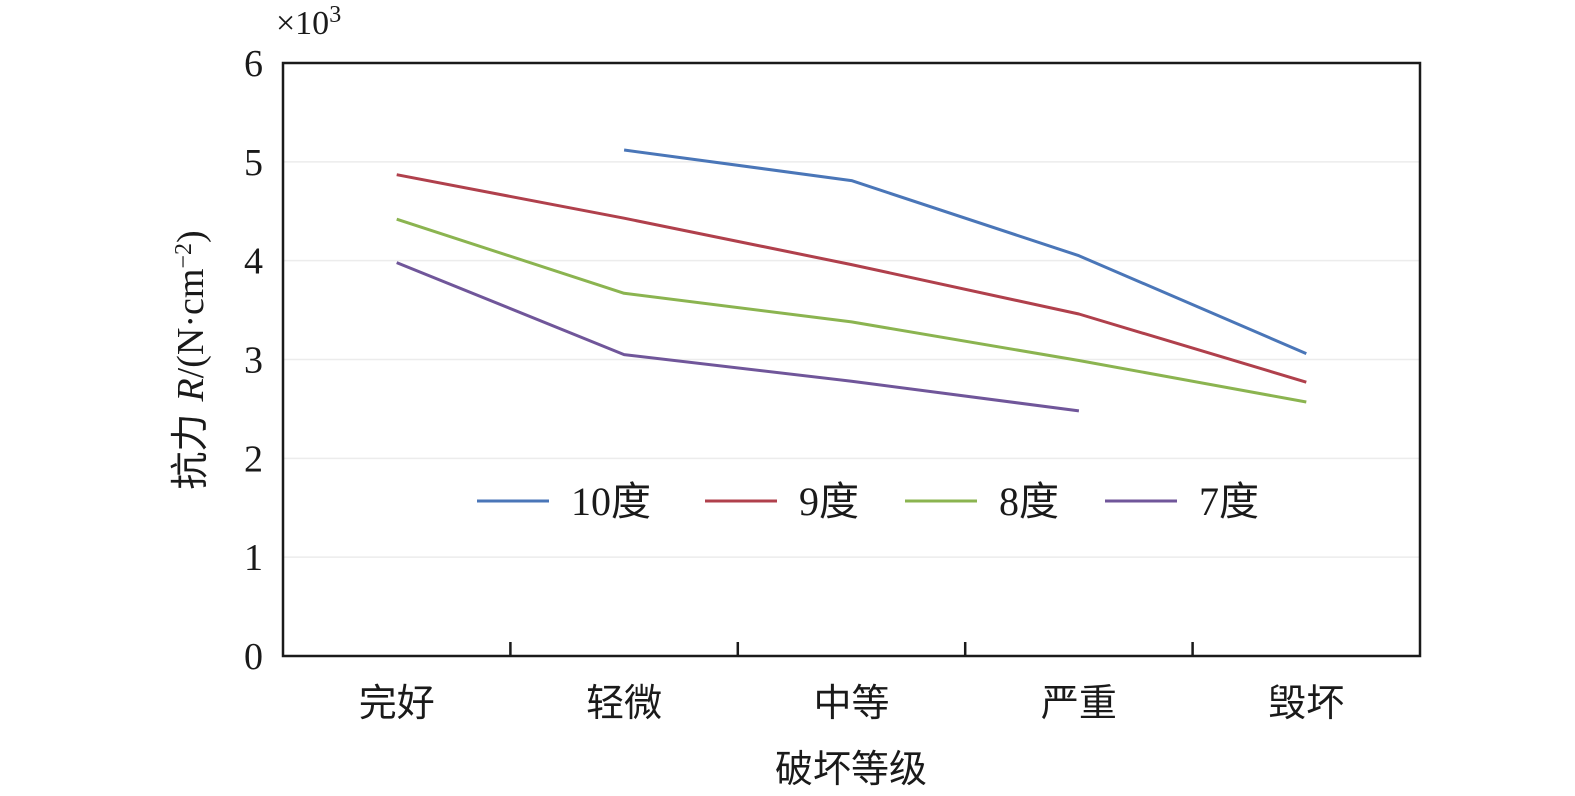  What do you see at coordinates (253, 64) in the screenshot?
I see `y-tick-label: 6` at bounding box center [253, 64].